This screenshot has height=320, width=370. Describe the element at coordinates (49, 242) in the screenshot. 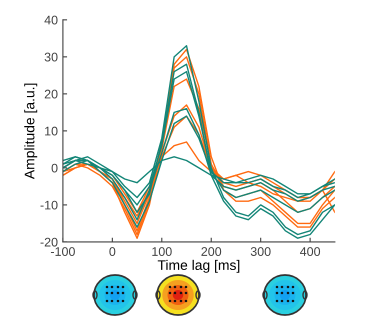

I see `y-tick-label: -20` at that location.